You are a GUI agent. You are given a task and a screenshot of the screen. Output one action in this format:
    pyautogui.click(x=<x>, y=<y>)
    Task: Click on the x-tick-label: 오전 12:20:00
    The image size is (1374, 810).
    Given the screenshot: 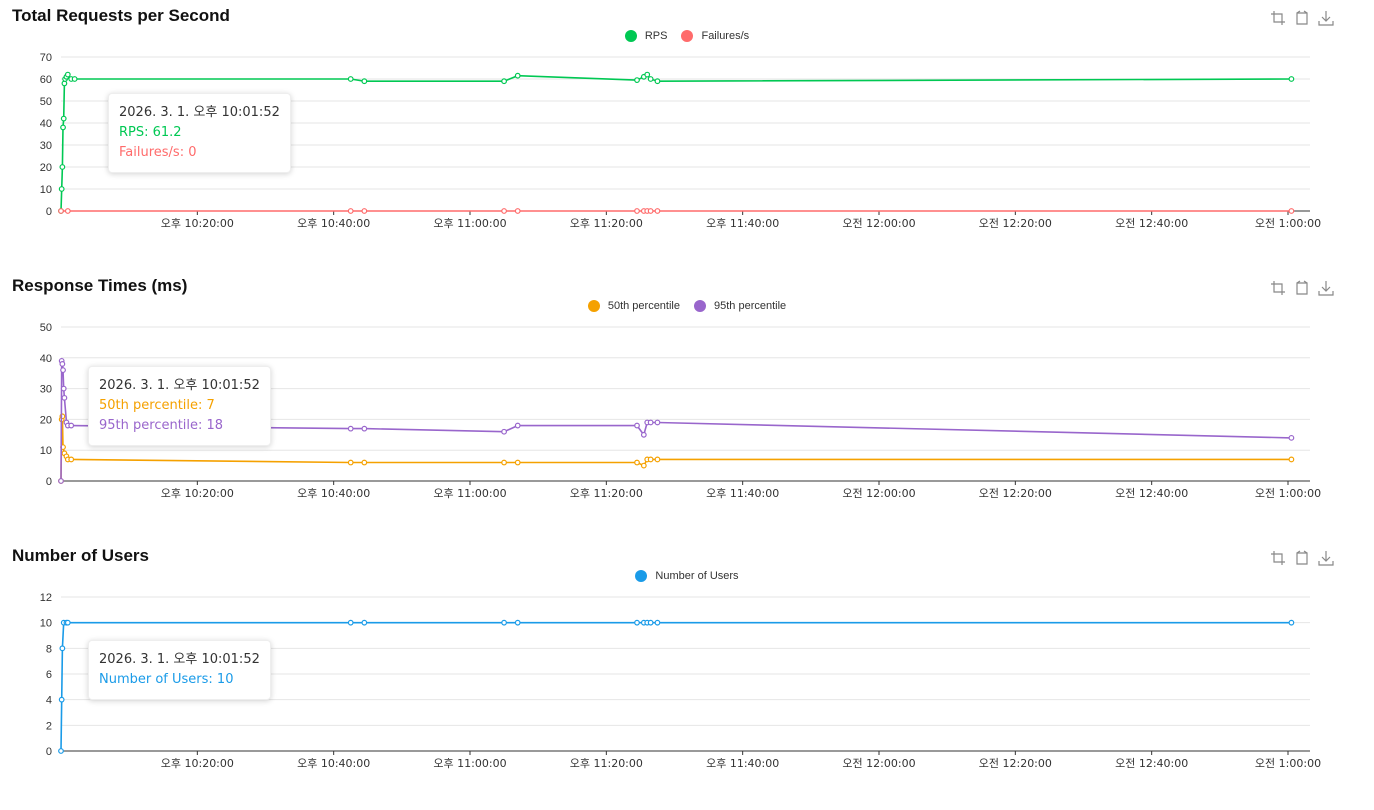 What is the action you would take?
    pyautogui.click(x=1015, y=493)
    